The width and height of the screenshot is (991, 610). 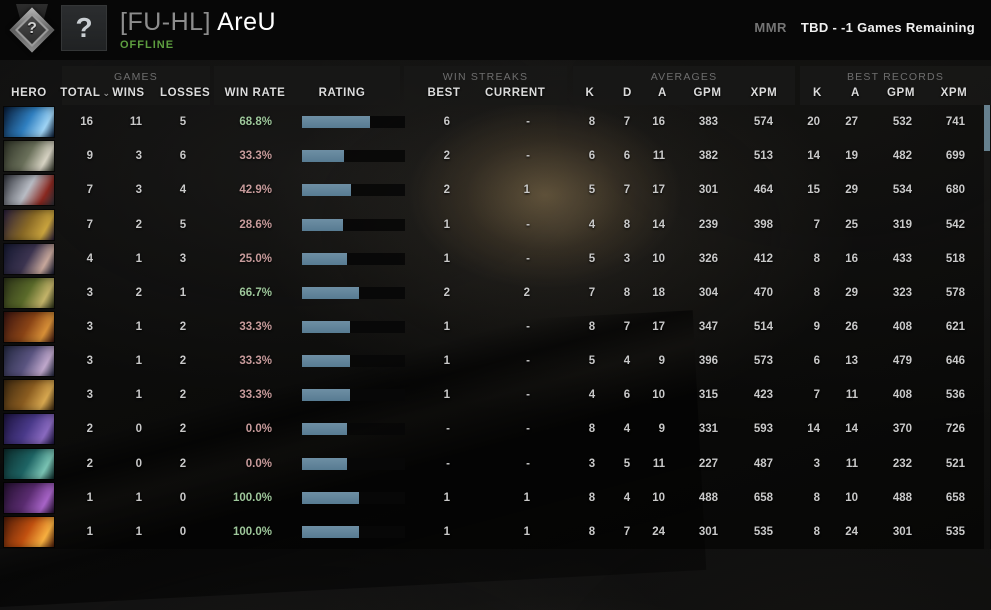 What do you see at coordinates (29, 224) in the screenshot?
I see `hero-portrait-oracle` at bounding box center [29, 224].